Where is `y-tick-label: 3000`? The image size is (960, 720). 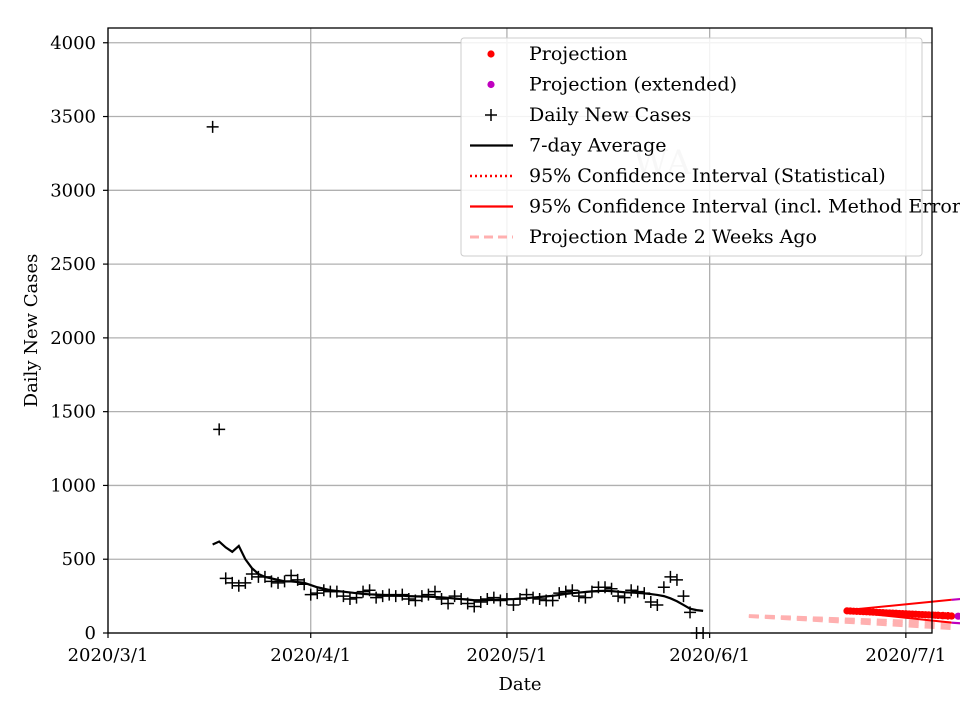 y-tick-label: 3000 is located at coordinates (73, 190).